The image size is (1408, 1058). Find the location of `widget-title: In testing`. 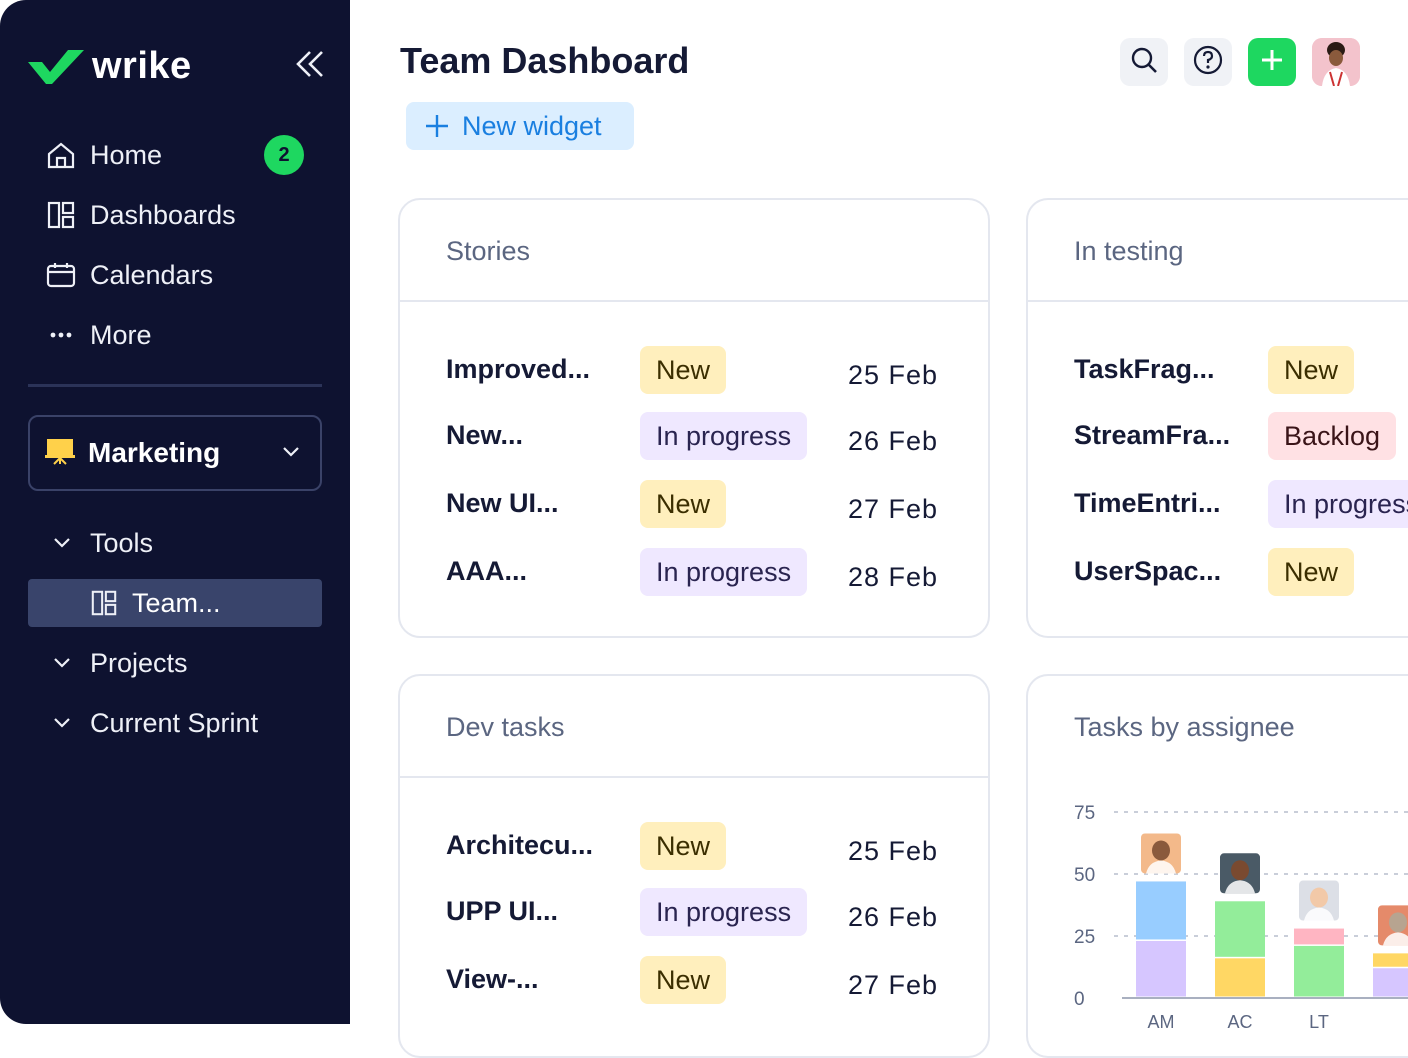

widget-title: In testing is located at coordinates (1129, 251).